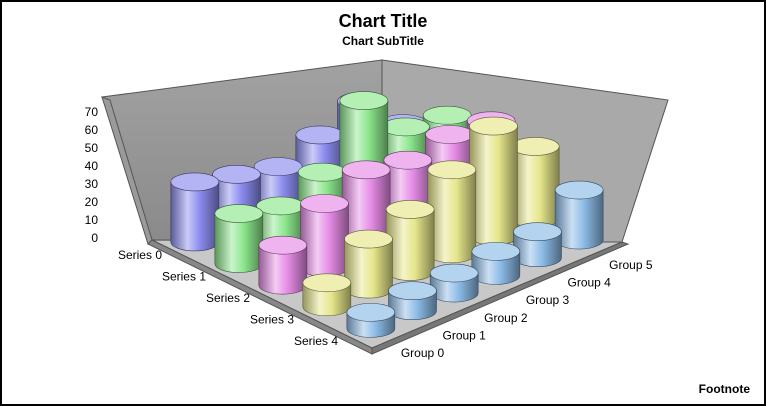 The image size is (766, 406). What do you see at coordinates (92, 112) in the screenshot?
I see `y-tick-label: 70` at bounding box center [92, 112].